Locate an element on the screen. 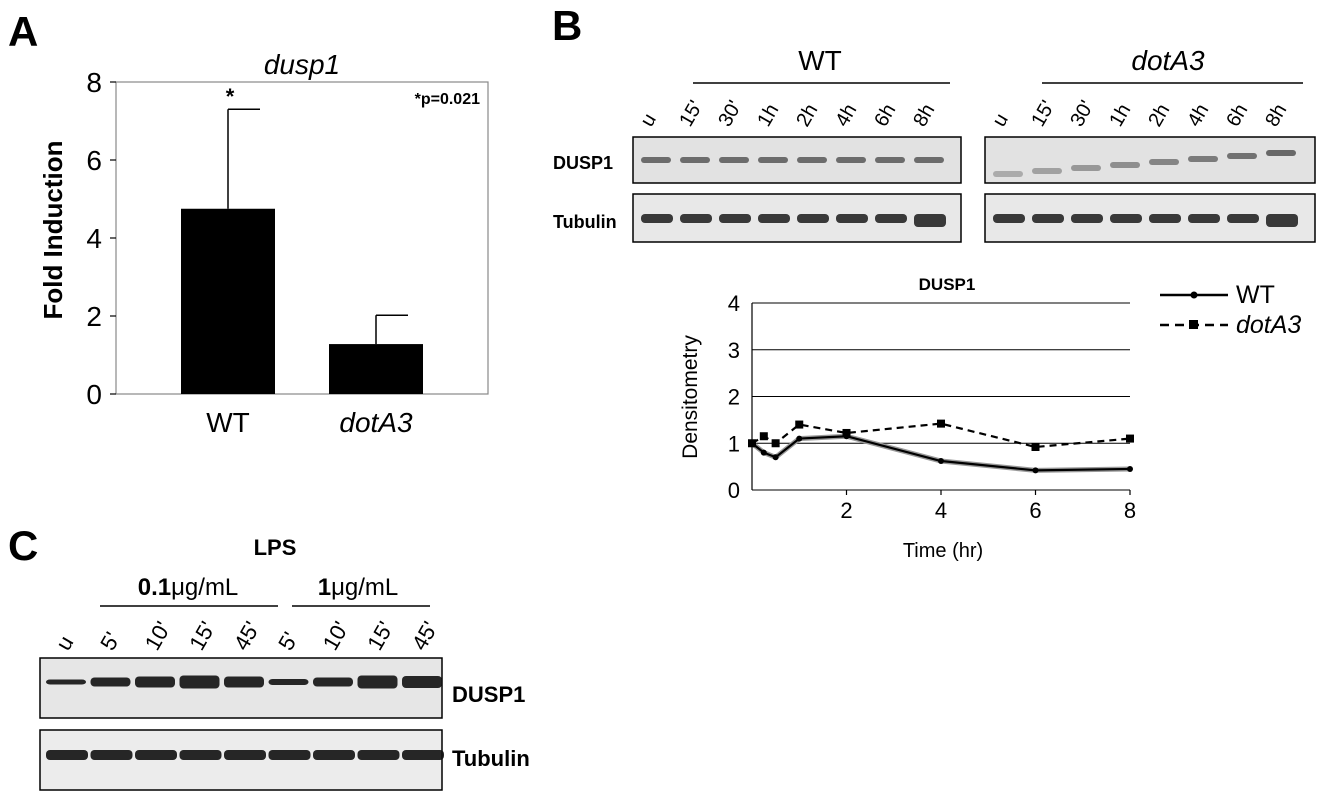 Image resolution: width=1323 pixels, height=800 pixels. panel-a-letter: A is located at coordinates (23, 31).